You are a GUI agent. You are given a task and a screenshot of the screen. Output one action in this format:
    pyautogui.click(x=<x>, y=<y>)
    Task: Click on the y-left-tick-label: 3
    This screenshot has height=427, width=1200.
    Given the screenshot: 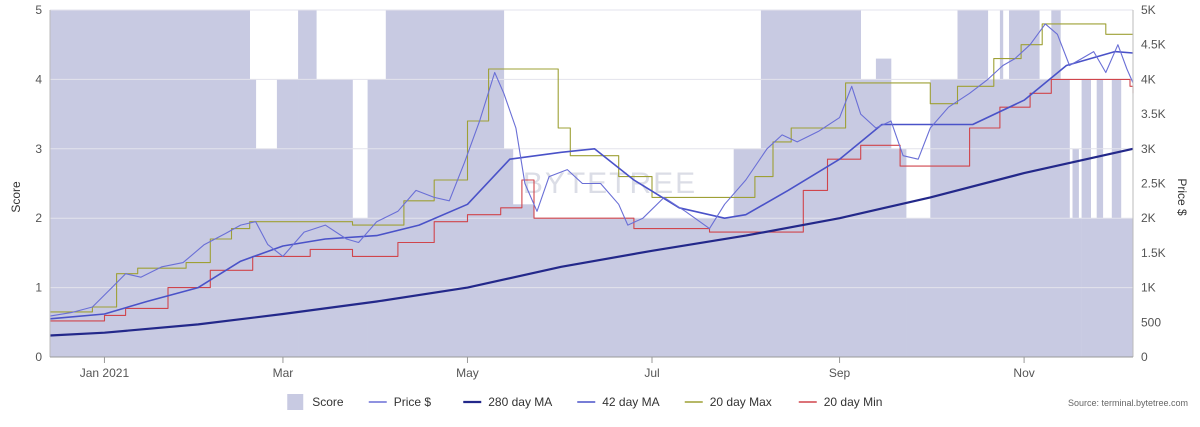 What is the action you would take?
    pyautogui.click(x=38, y=149)
    